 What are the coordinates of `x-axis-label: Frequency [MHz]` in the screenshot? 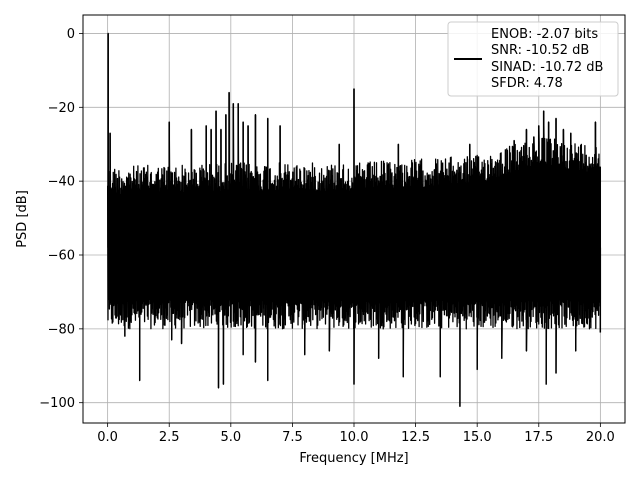 It's located at (353, 458).